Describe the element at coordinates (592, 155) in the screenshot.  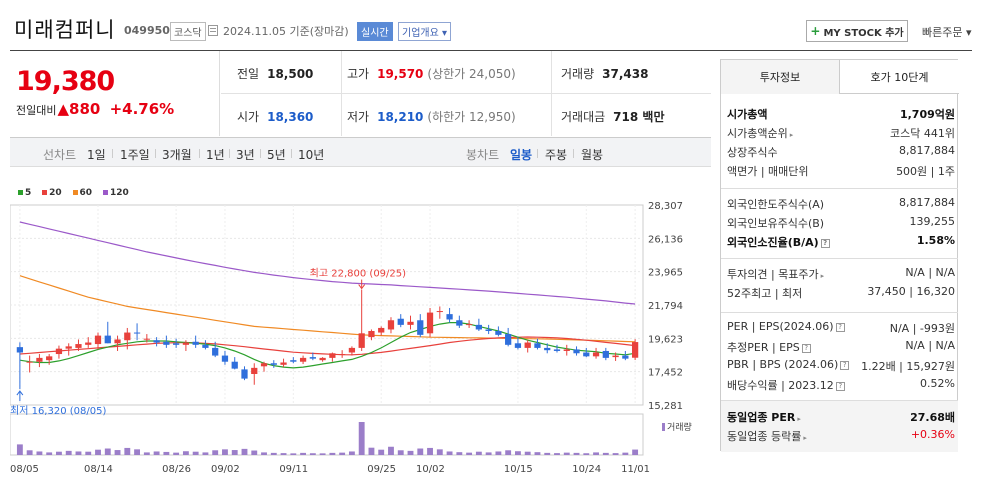
I see `candle-monthly: 월봉` at that location.